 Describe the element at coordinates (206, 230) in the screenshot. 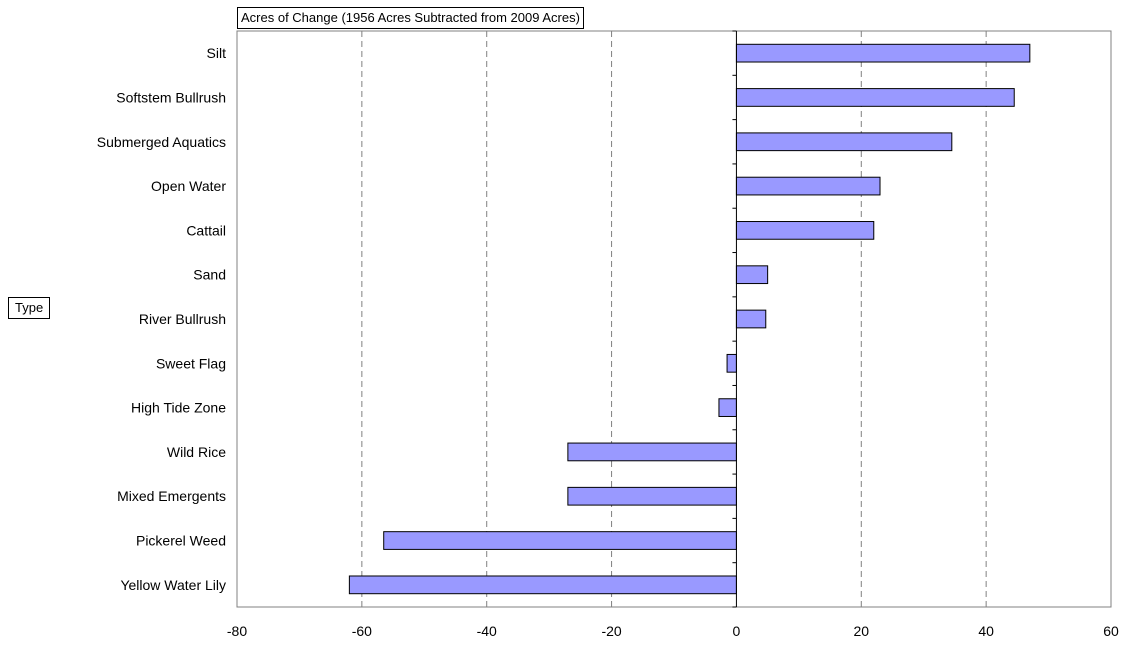

I see `category-label: Cattail` at that location.